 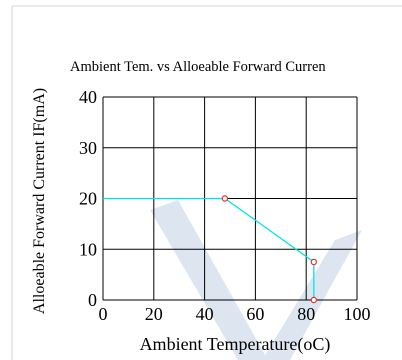 What do you see at coordinates (154, 314) in the screenshot?
I see `x-tick-label: 20` at bounding box center [154, 314].